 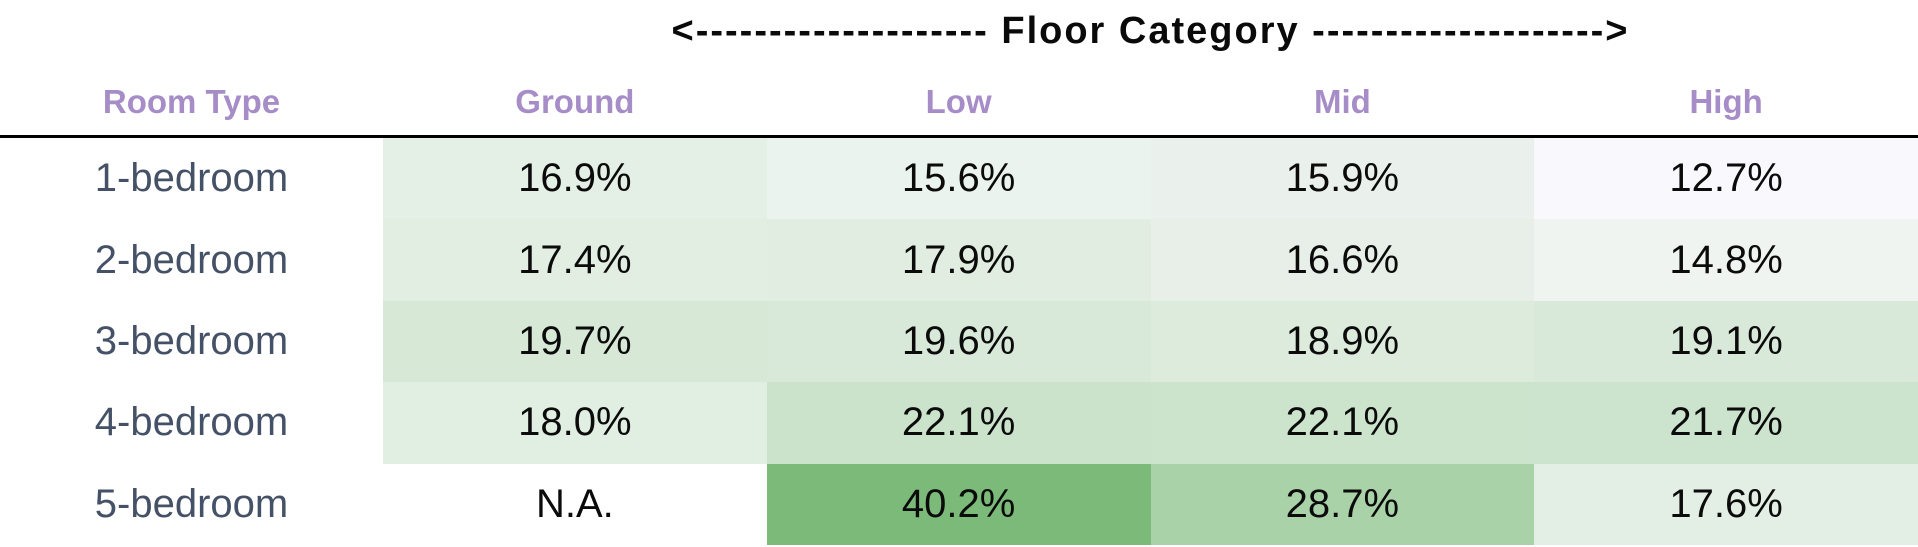 I want to click on heatmap-cell-4bed-high: 21.7%, so click(x=1726, y=423).